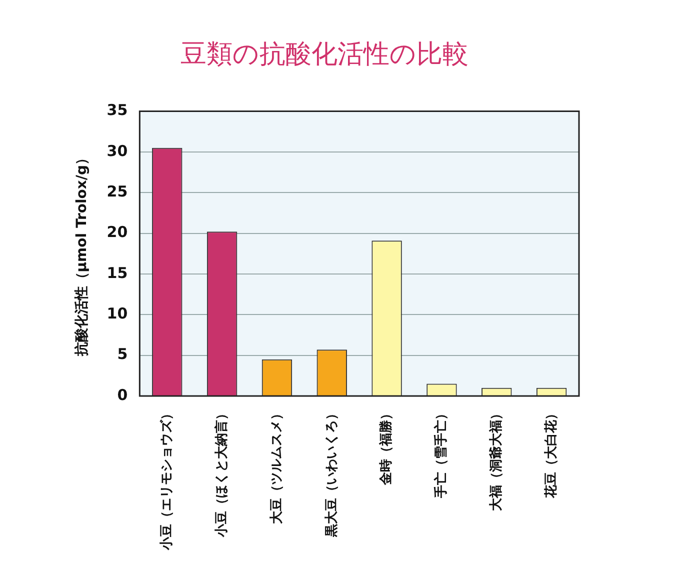 The width and height of the screenshot is (679, 573). Describe the element at coordinates (386, 446) in the screenshot. I see `x-tick-label: 金時（福勝）` at that location.